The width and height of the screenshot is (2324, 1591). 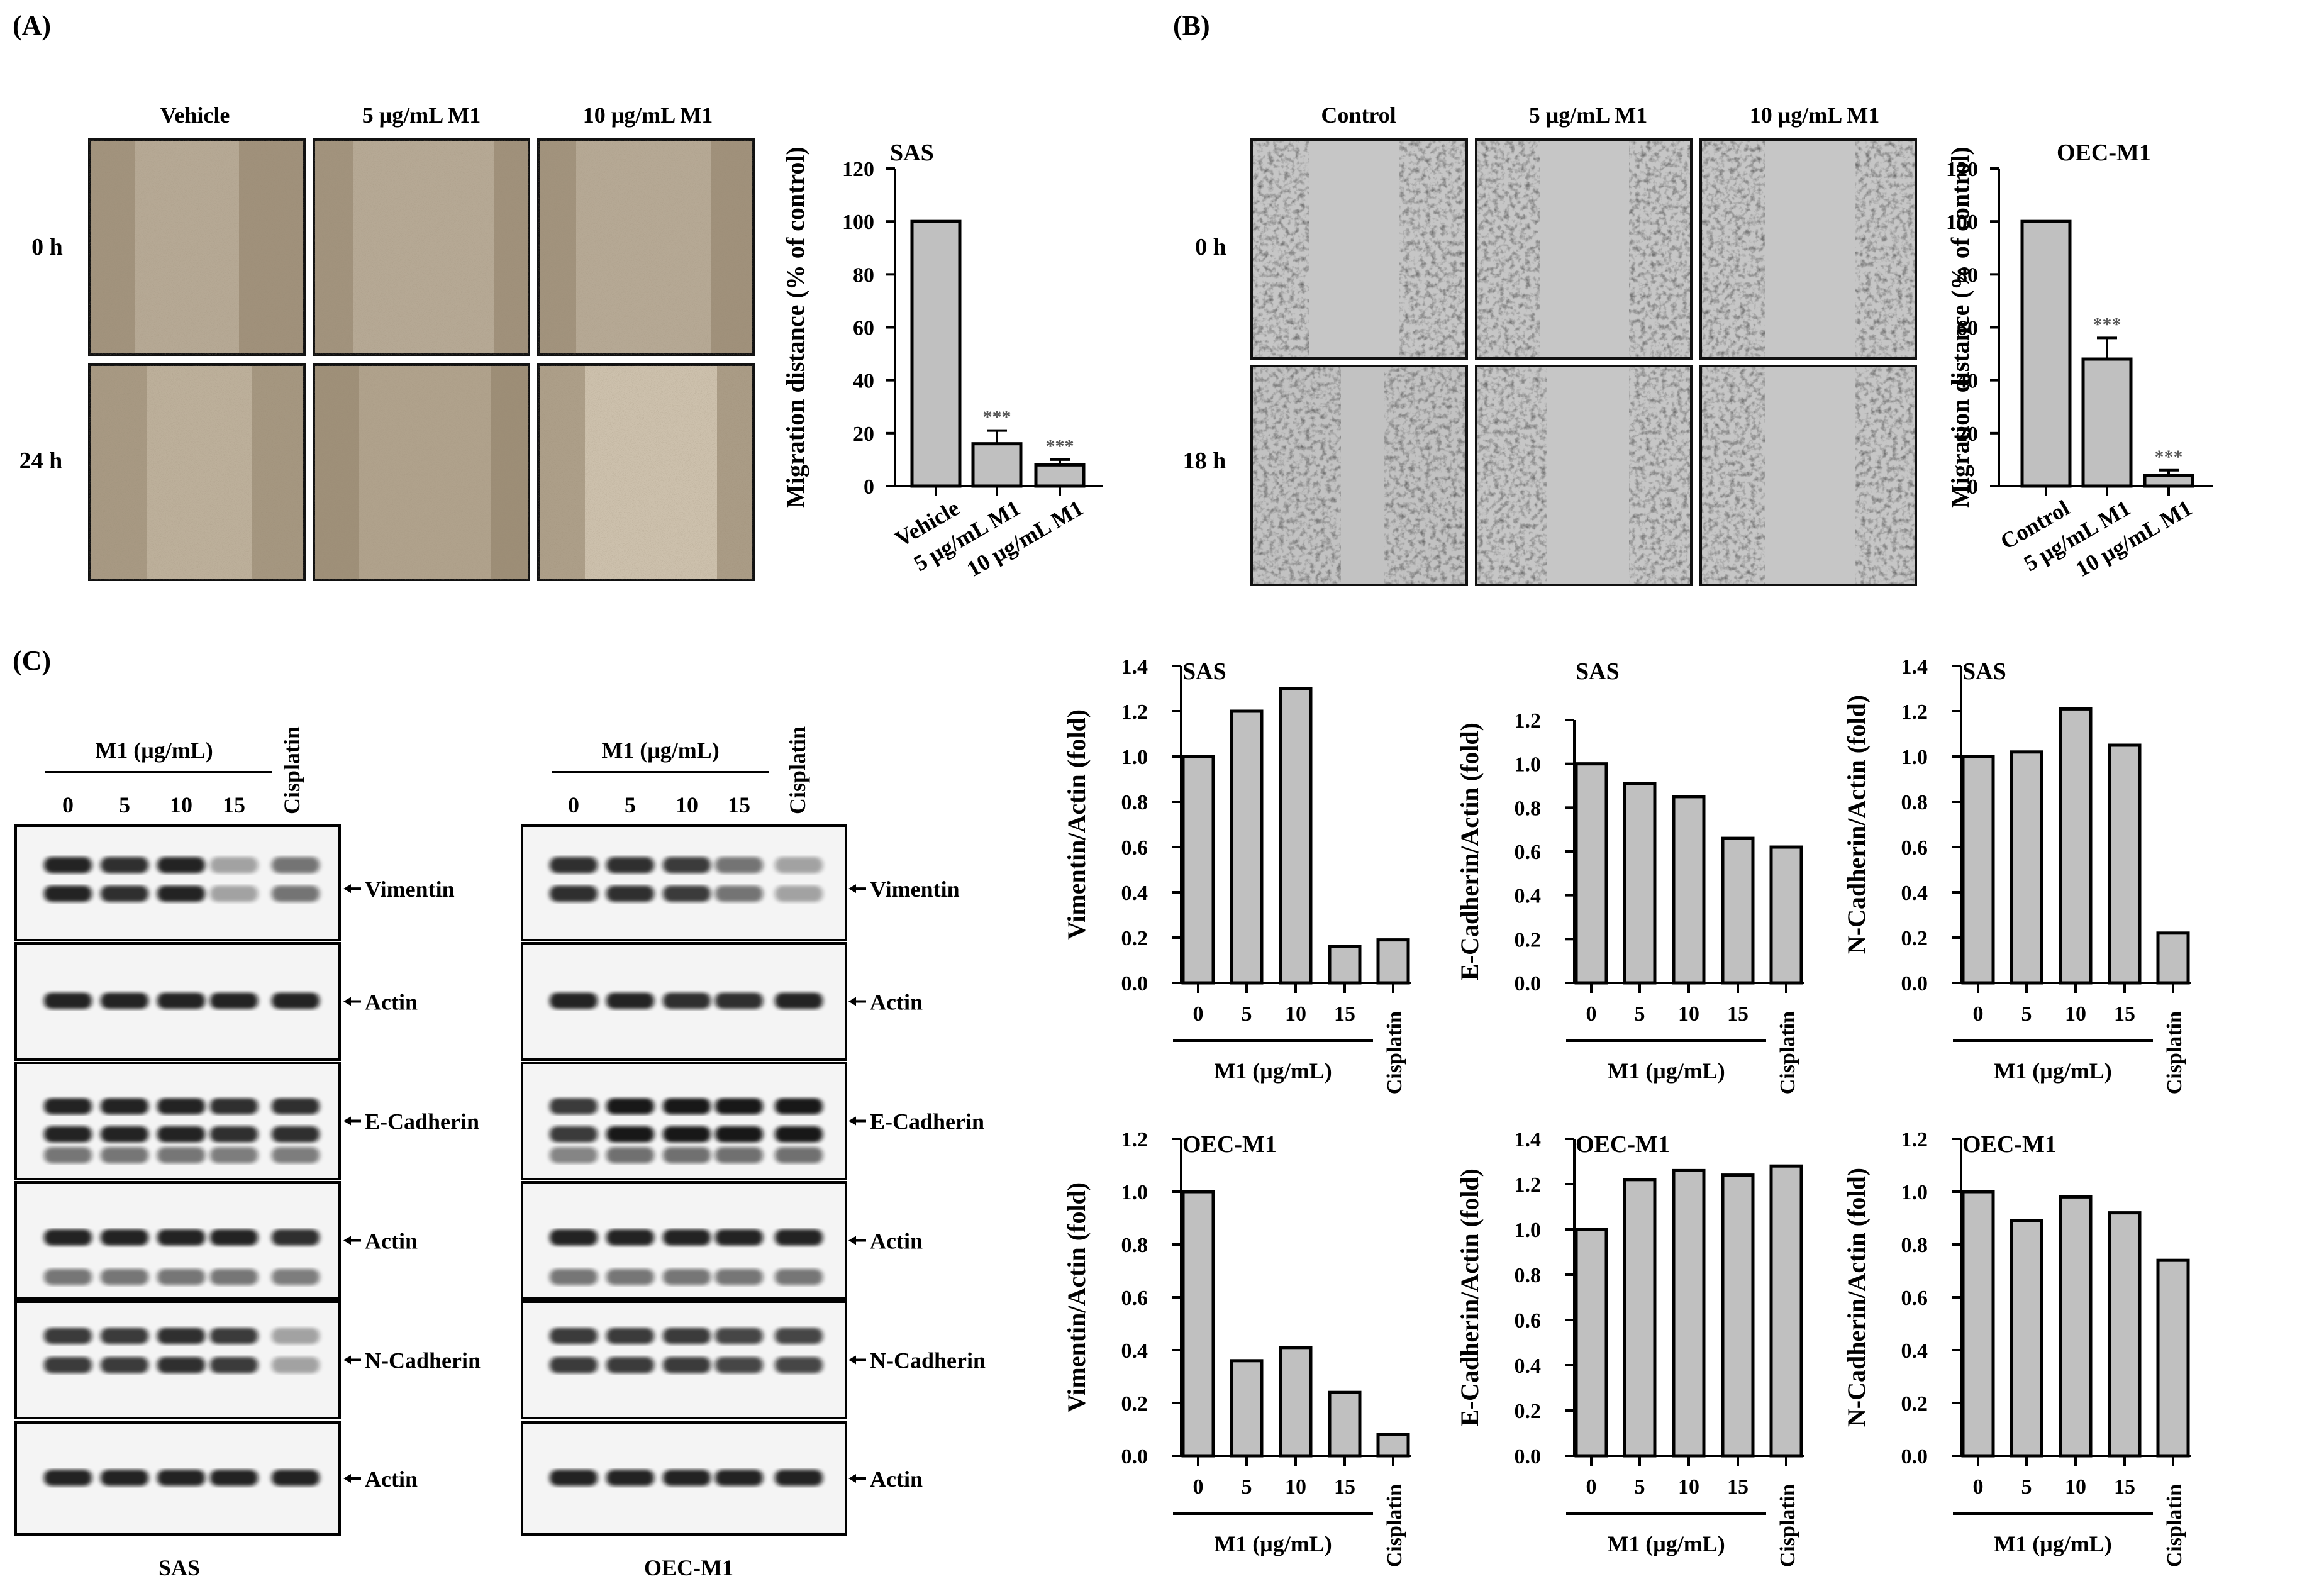 What do you see at coordinates (1198, 1487) in the screenshot?
I see `x-category-label: 0` at bounding box center [1198, 1487].